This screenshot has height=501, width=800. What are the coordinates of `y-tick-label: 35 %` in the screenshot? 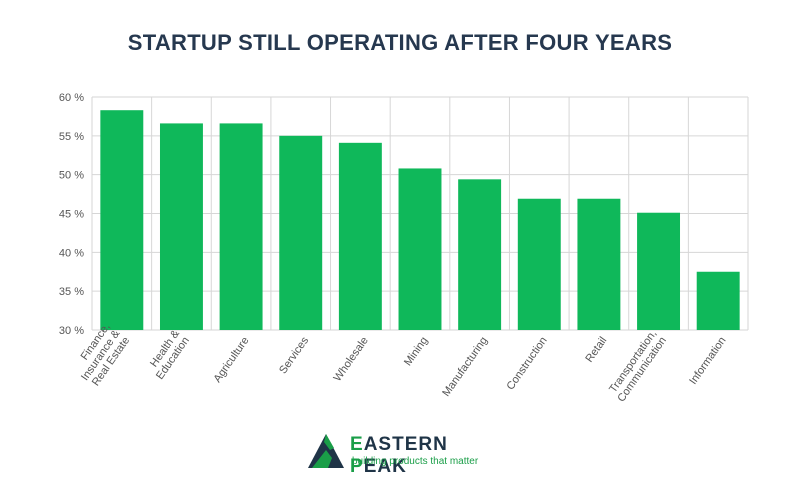 It's located at (71, 292).